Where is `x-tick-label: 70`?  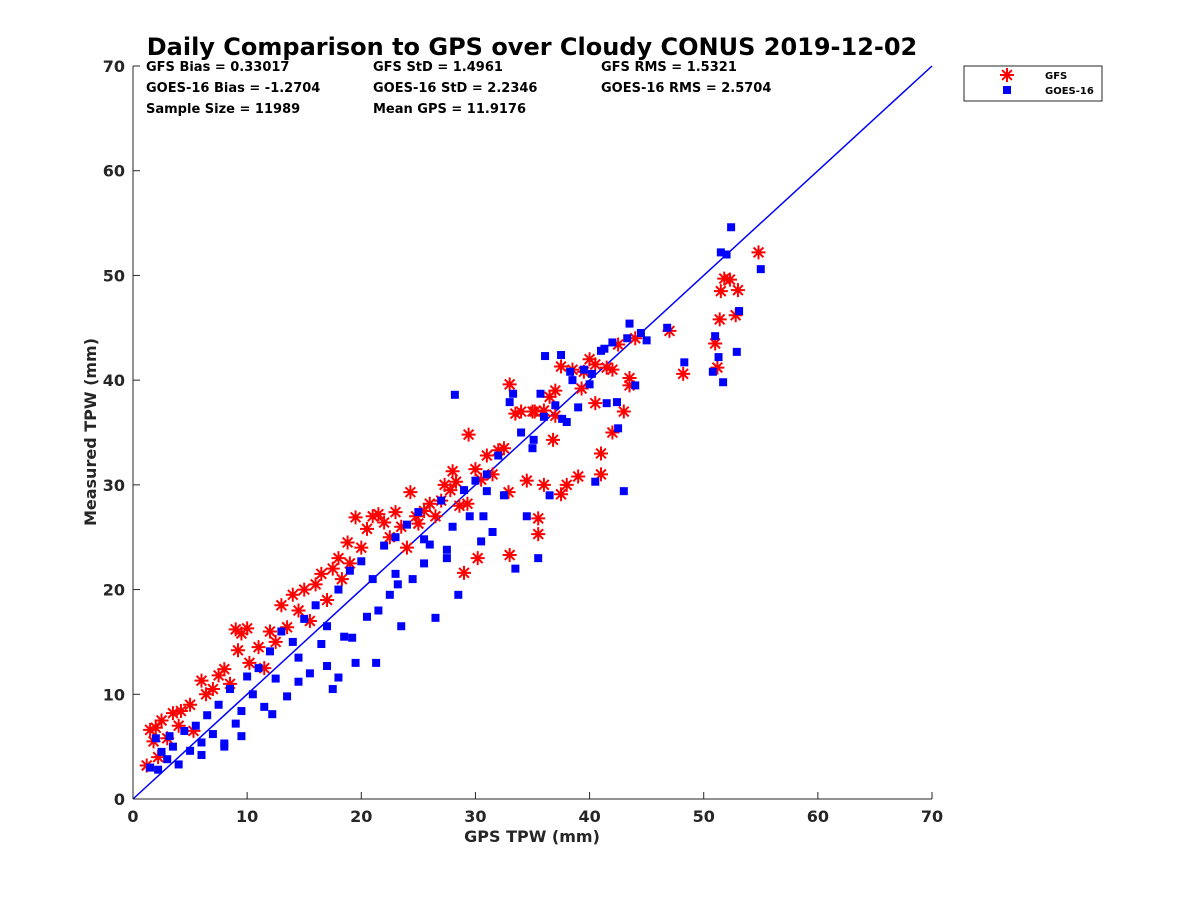 x-tick-label: 70 is located at coordinates (932, 816).